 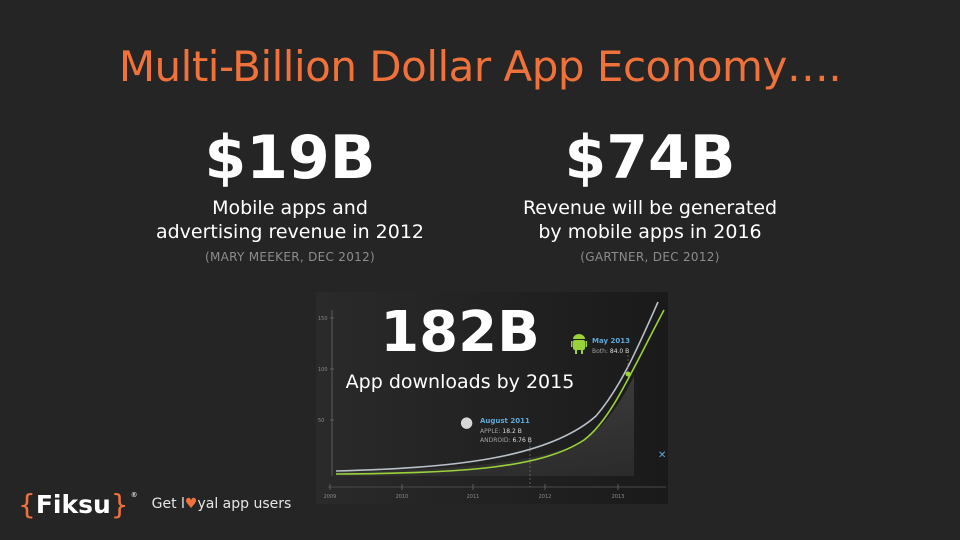 I want to click on annotation-line2: ANDROID: 6.76 B, so click(x=506, y=440).